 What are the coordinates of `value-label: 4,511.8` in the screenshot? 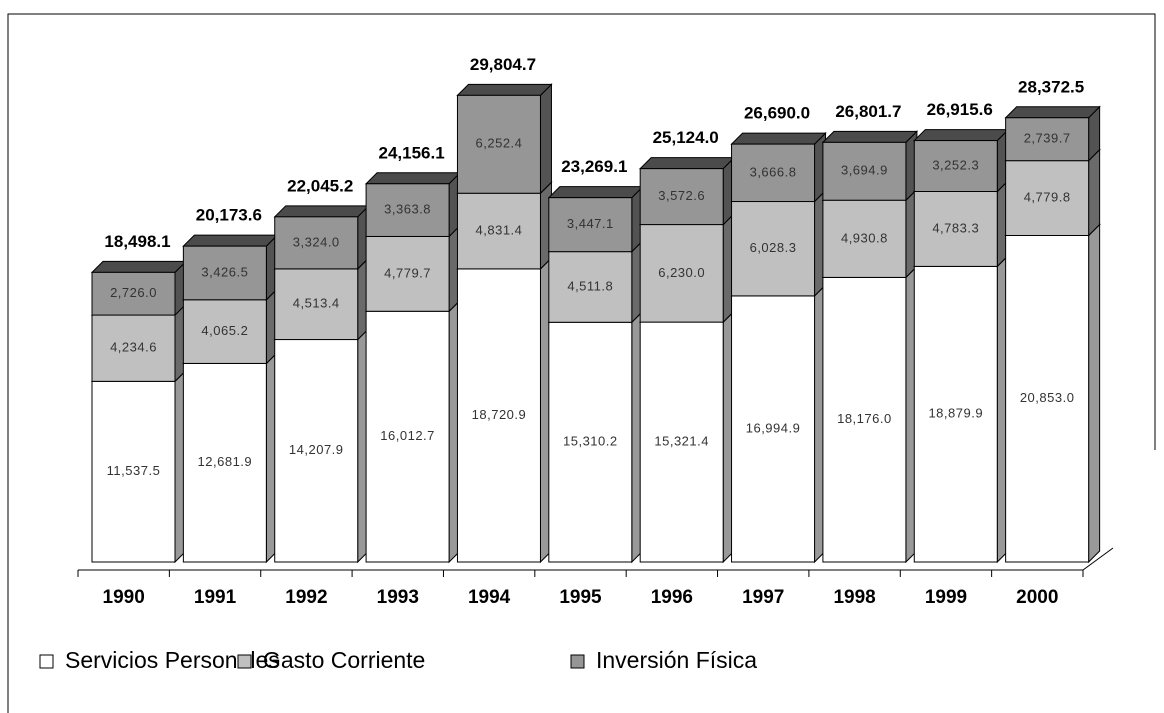 It's located at (590, 285).